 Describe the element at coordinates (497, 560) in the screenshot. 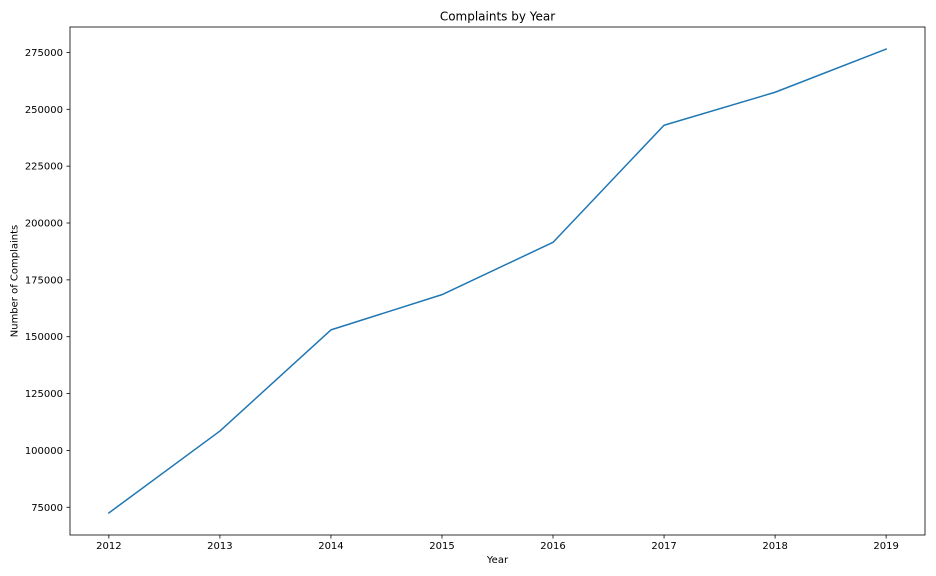

I see `x-axis-label: Year` at that location.